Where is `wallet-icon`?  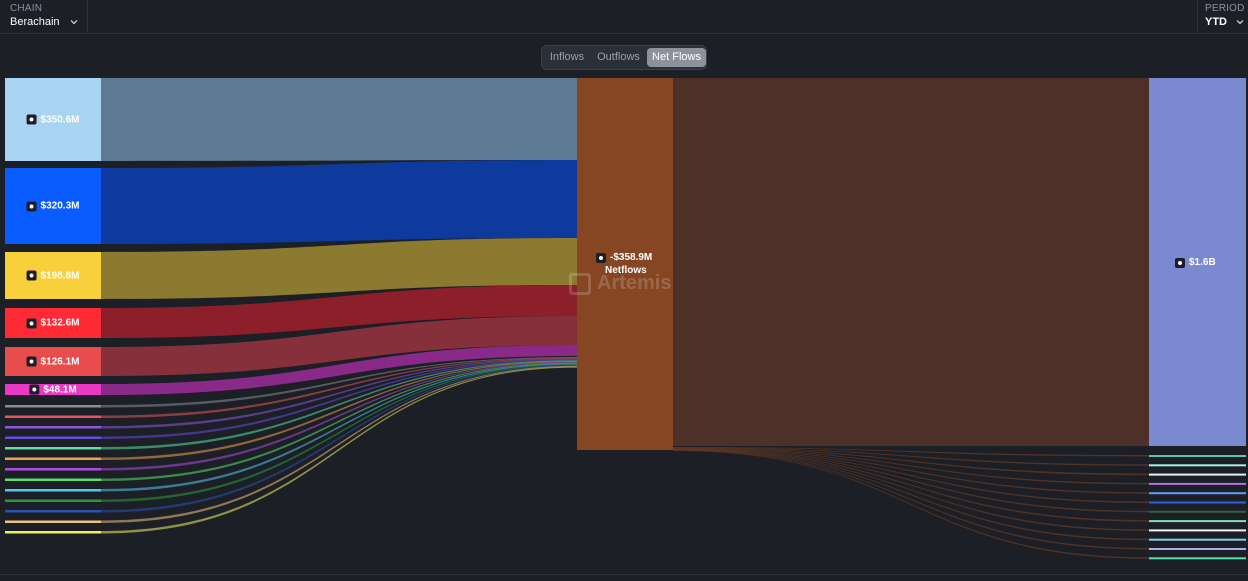
wallet-icon is located at coordinates (601, 257).